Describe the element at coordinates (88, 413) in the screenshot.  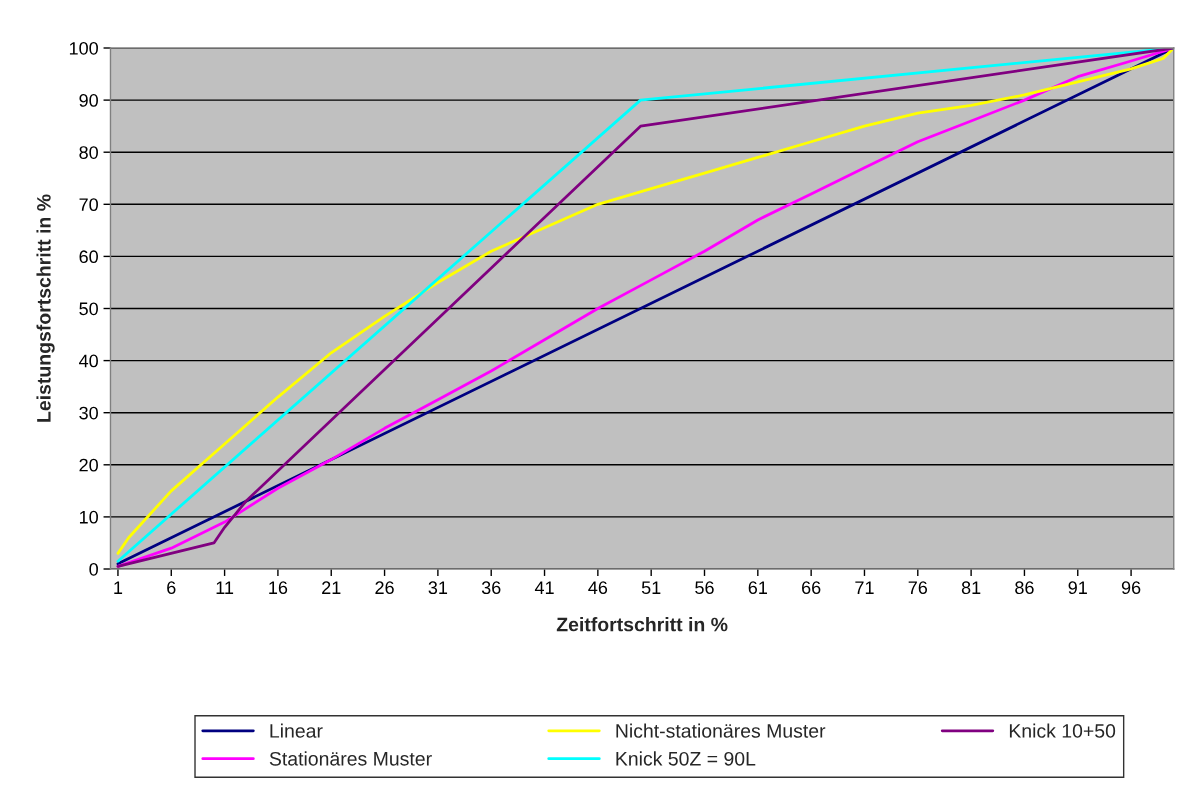
I see `y-tick-label: 30` at that location.